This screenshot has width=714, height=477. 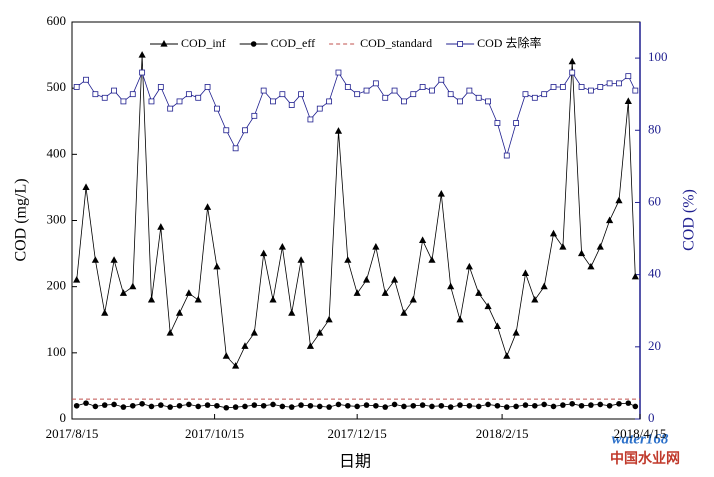 I want to click on y-axis-label: COD (mg/L), so click(x=21, y=219).